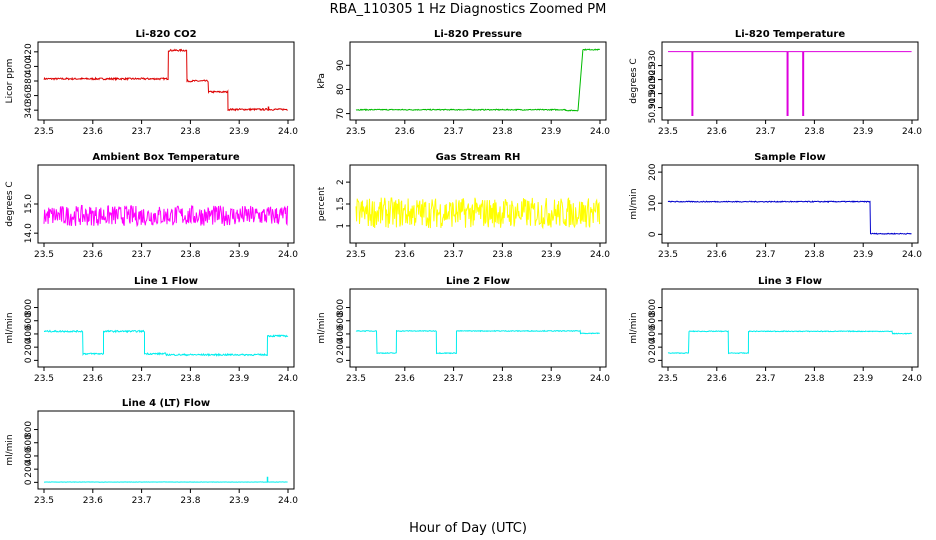 This screenshot has width=936, height=540. I want to click on panel-title: Line 2 Flow, so click(478, 281).